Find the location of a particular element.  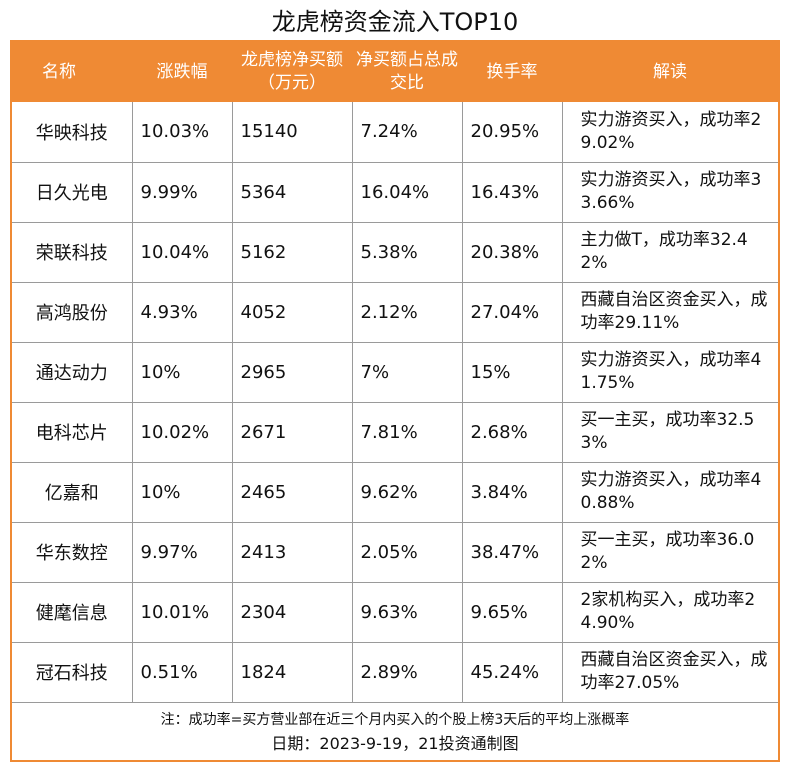

cell-name: 电科芯片 is located at coordinates (72, 432).